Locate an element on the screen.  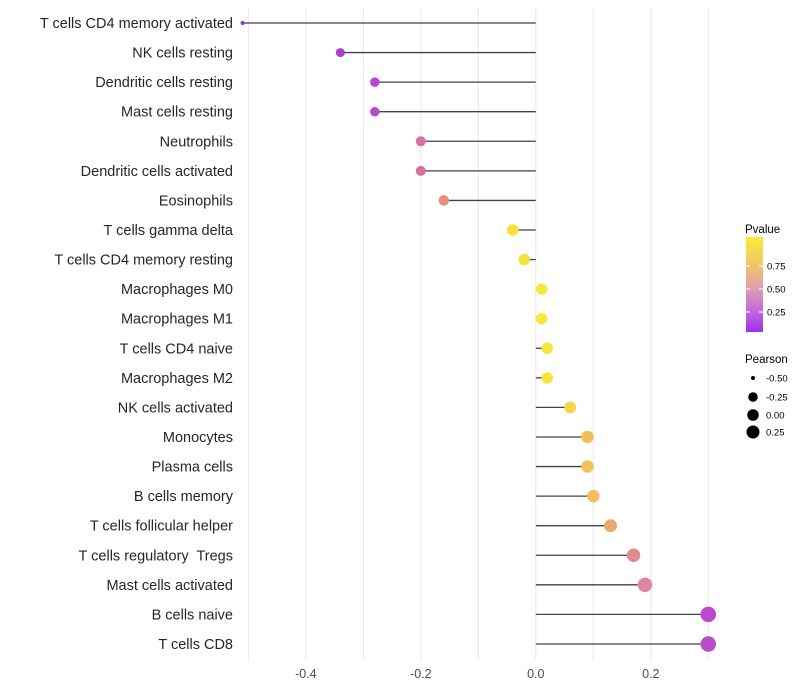
x-tick-label: 0.0 is located at coordinates (535, 674).